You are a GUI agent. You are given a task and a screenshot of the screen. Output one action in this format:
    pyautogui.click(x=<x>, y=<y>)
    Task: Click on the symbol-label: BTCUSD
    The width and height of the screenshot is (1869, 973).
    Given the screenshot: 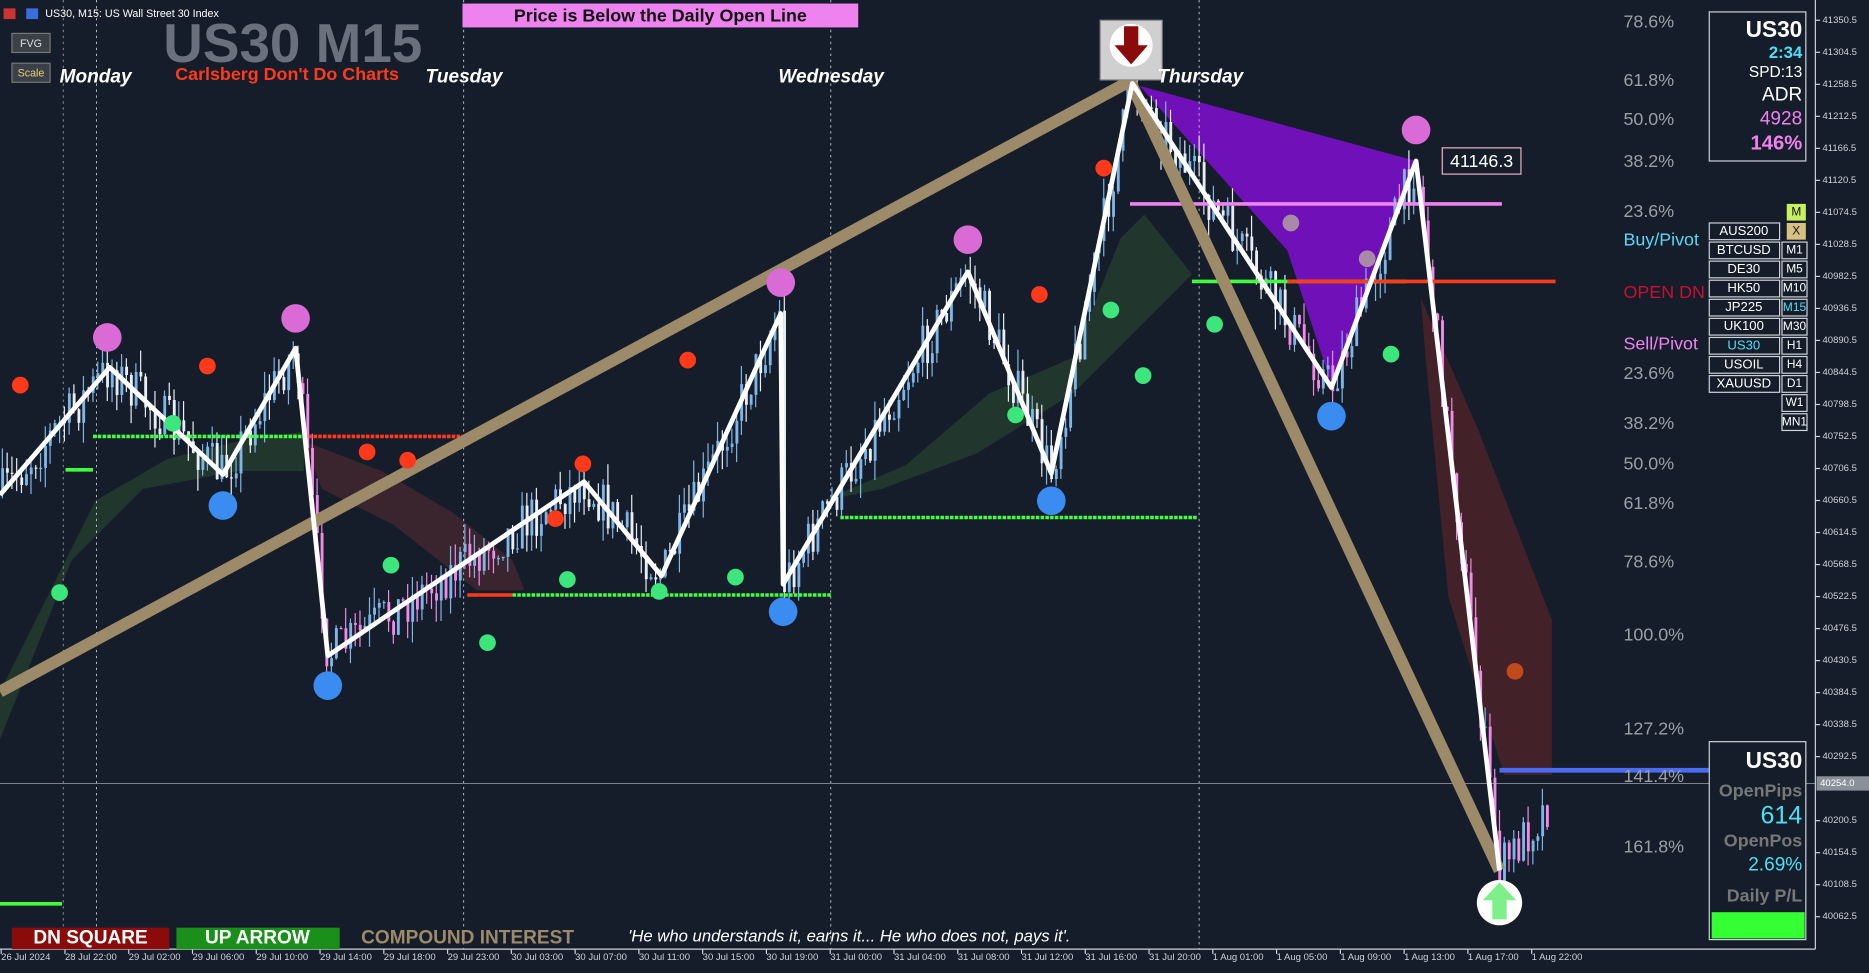 What is the action you would take?
    pyautogui.click(x=1744, y=249)
    